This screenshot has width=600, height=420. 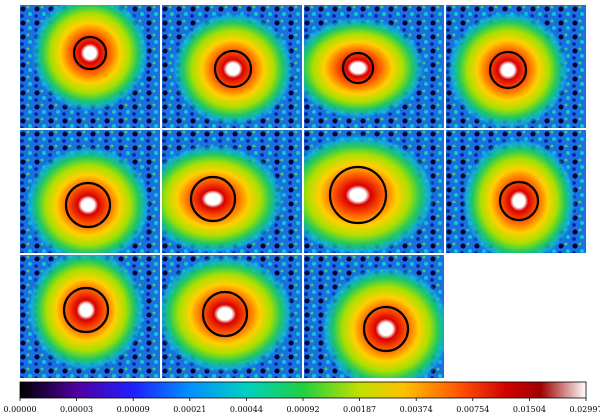 I want to click on colorbar-tick-label: 0.02997, so click(x=584, y=409).